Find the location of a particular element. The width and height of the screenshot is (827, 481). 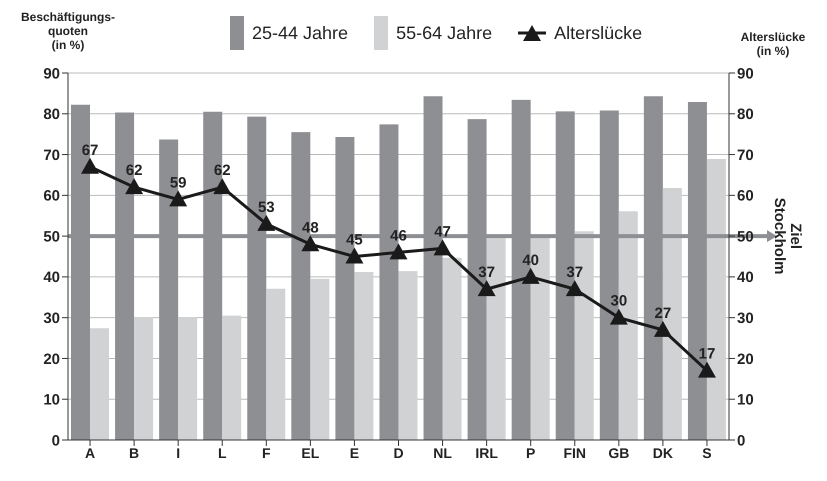

x-tick-label: IRL is located at coordinates (486, 452).